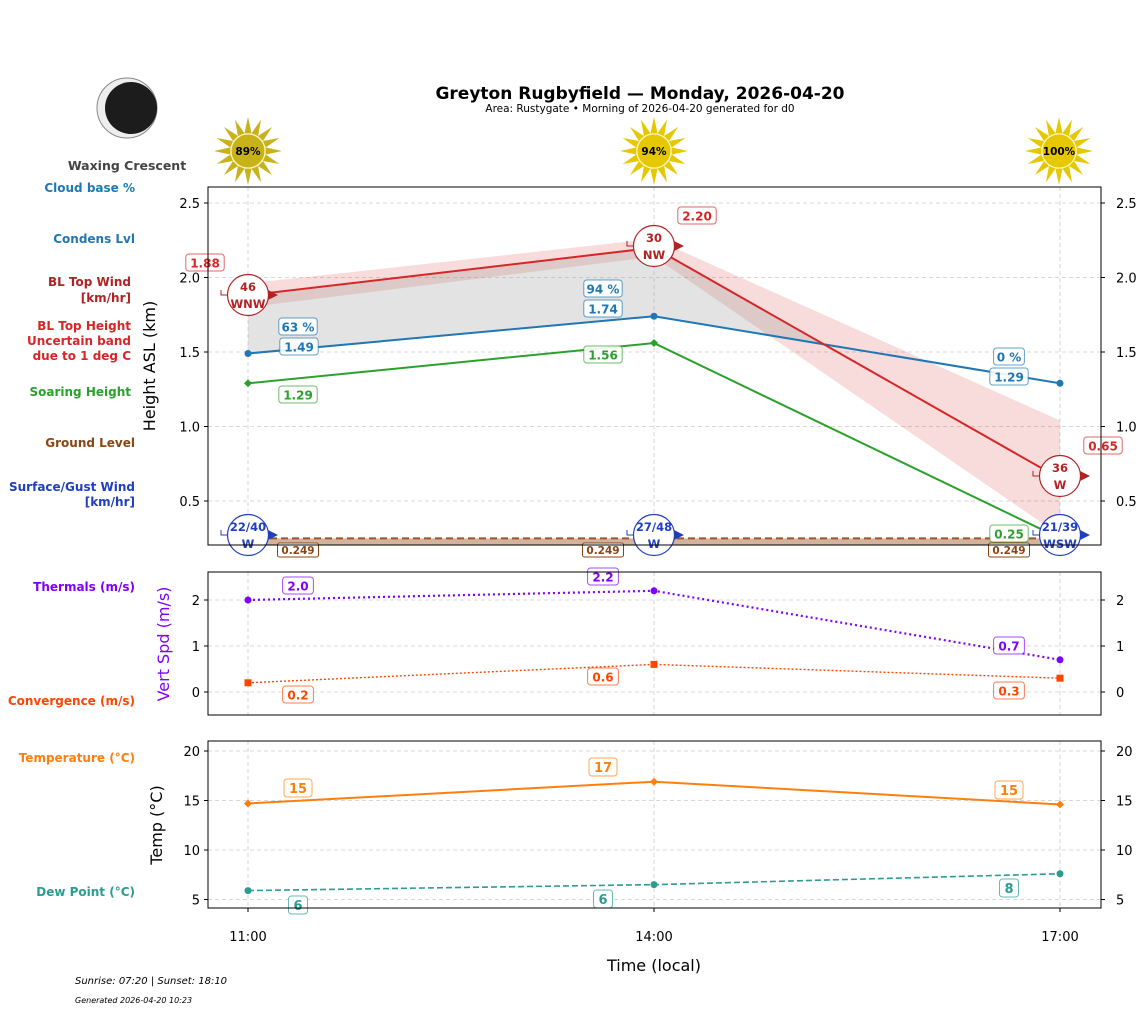 The height and width of the screenshot is (1011, 1147). What do you see at coordinates (1120, 693) in the screenshot?
I see `y-tick-label-right: 0` at bounding box center [1120, 693].